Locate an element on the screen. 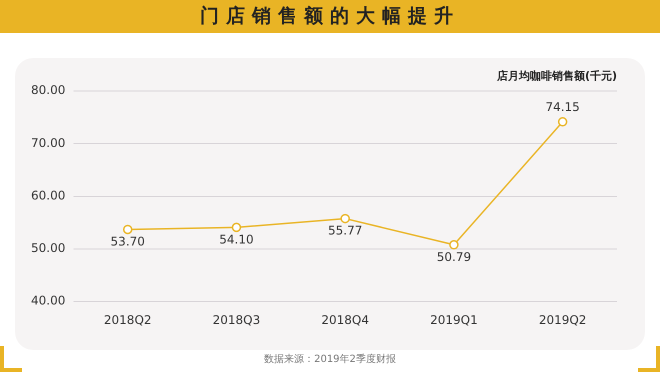  x-tick-label: 2018Q2 is located at coordinates (128, 319).